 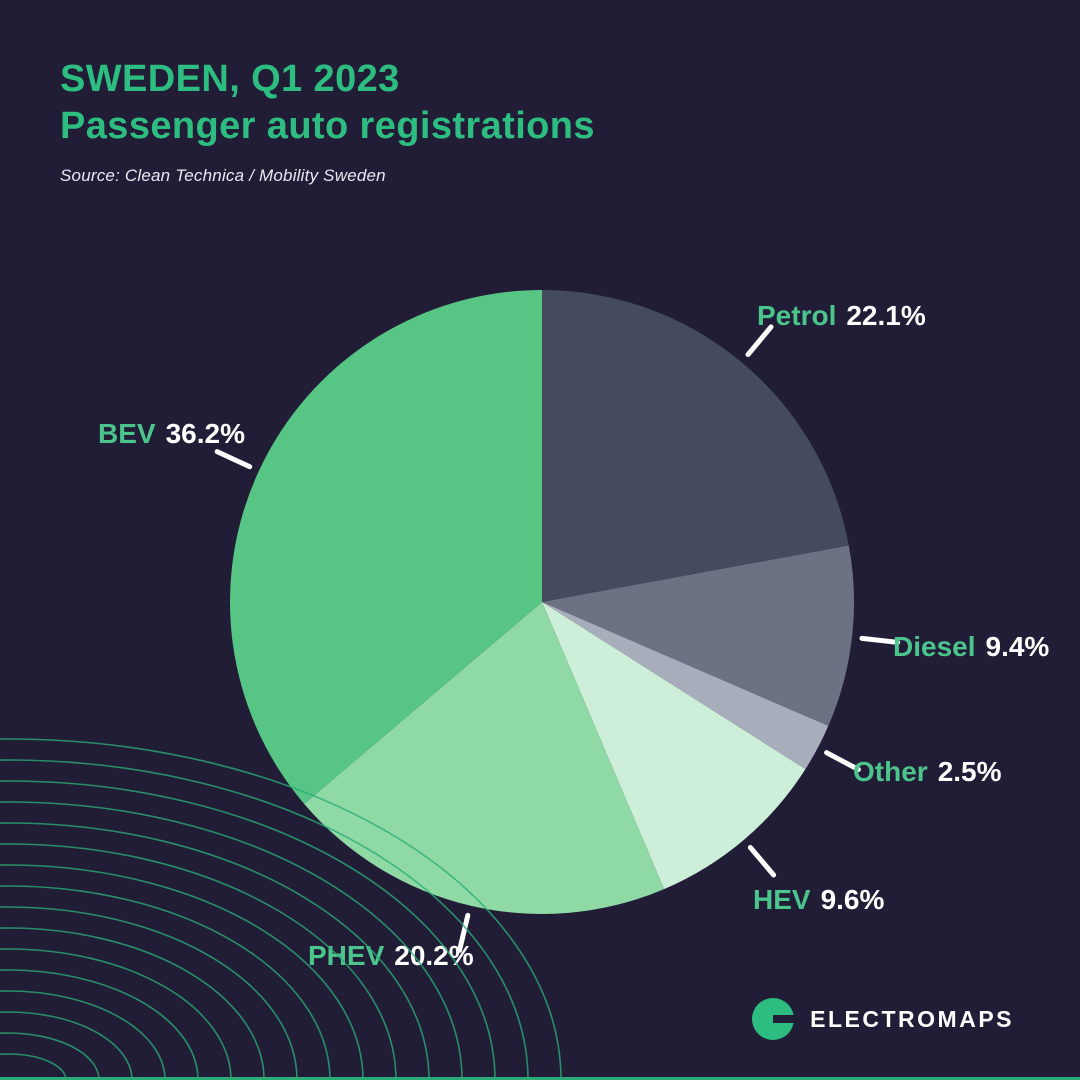 I want to click on pie-label-bev-pct: 36.2%, so click(x=205, y=433).